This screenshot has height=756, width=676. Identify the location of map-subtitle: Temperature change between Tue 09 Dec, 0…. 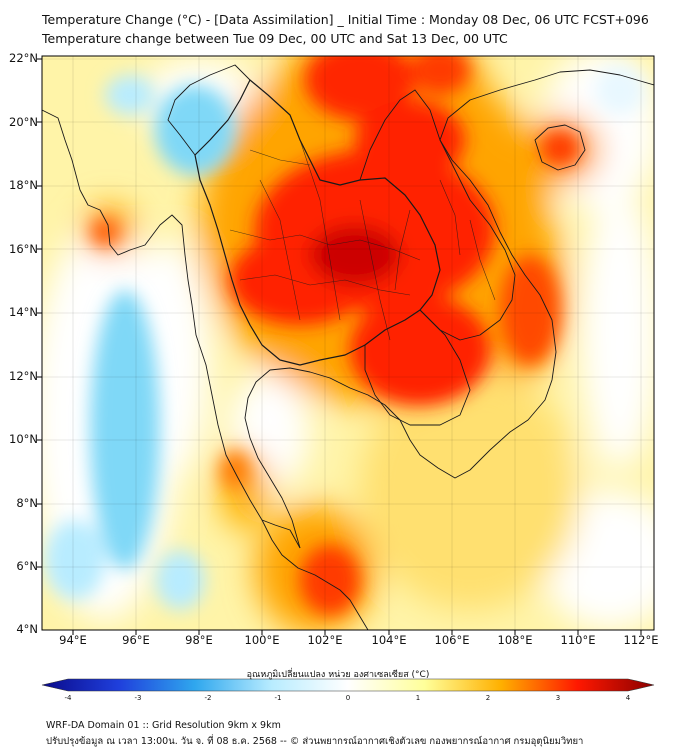
(275, 38).